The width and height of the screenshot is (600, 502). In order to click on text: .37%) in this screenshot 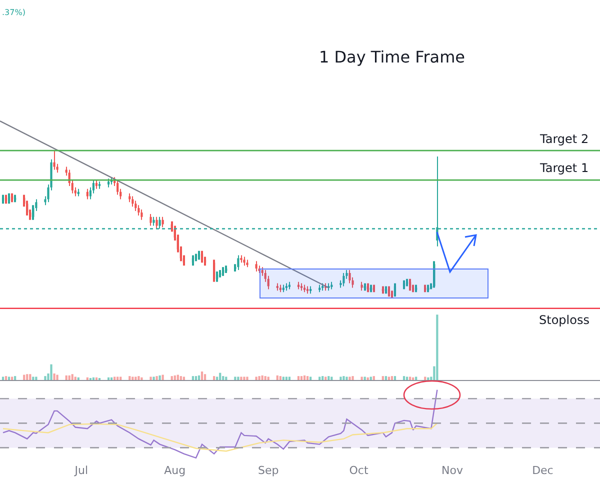, I will do `click(14, 12)`.